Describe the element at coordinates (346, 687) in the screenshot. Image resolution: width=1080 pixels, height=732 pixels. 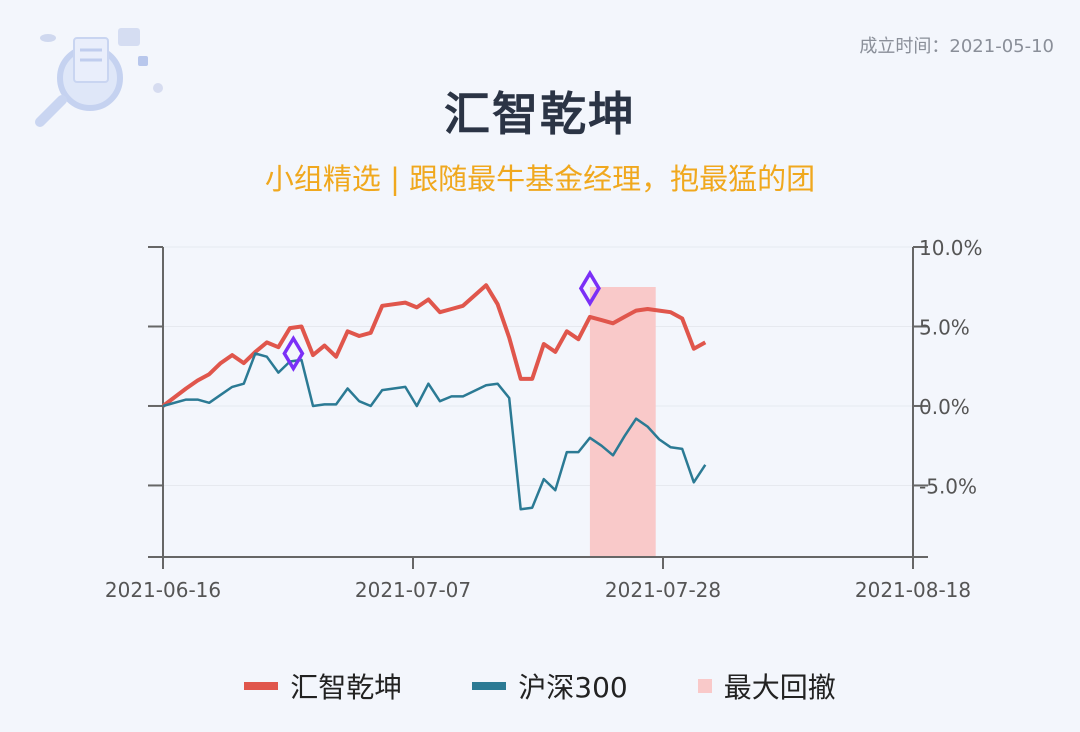
I see `legend-label-fund: 汇智乾坤` at that location.